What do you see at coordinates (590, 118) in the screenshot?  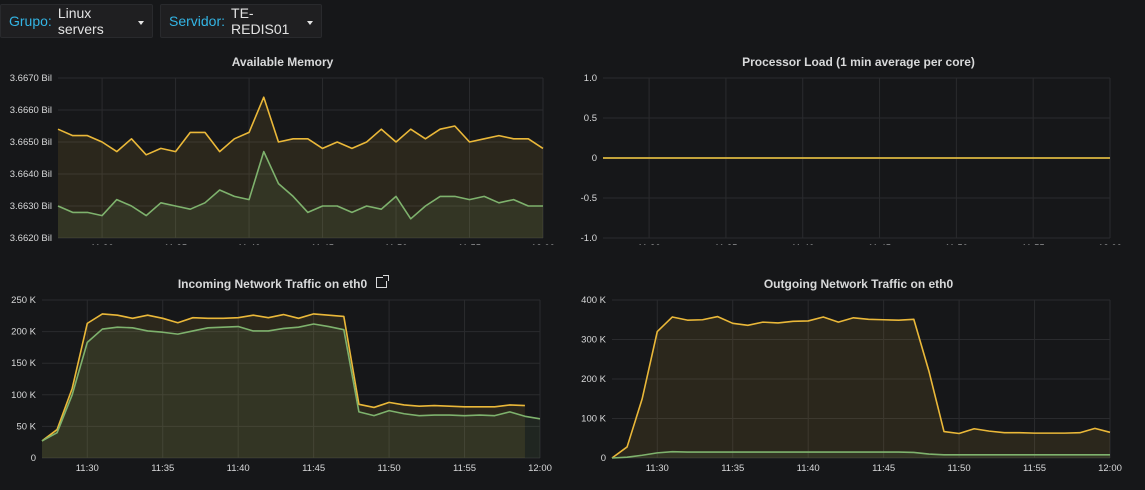 I see `y-tick-label: 0.5` at bounding box center [590, 118].